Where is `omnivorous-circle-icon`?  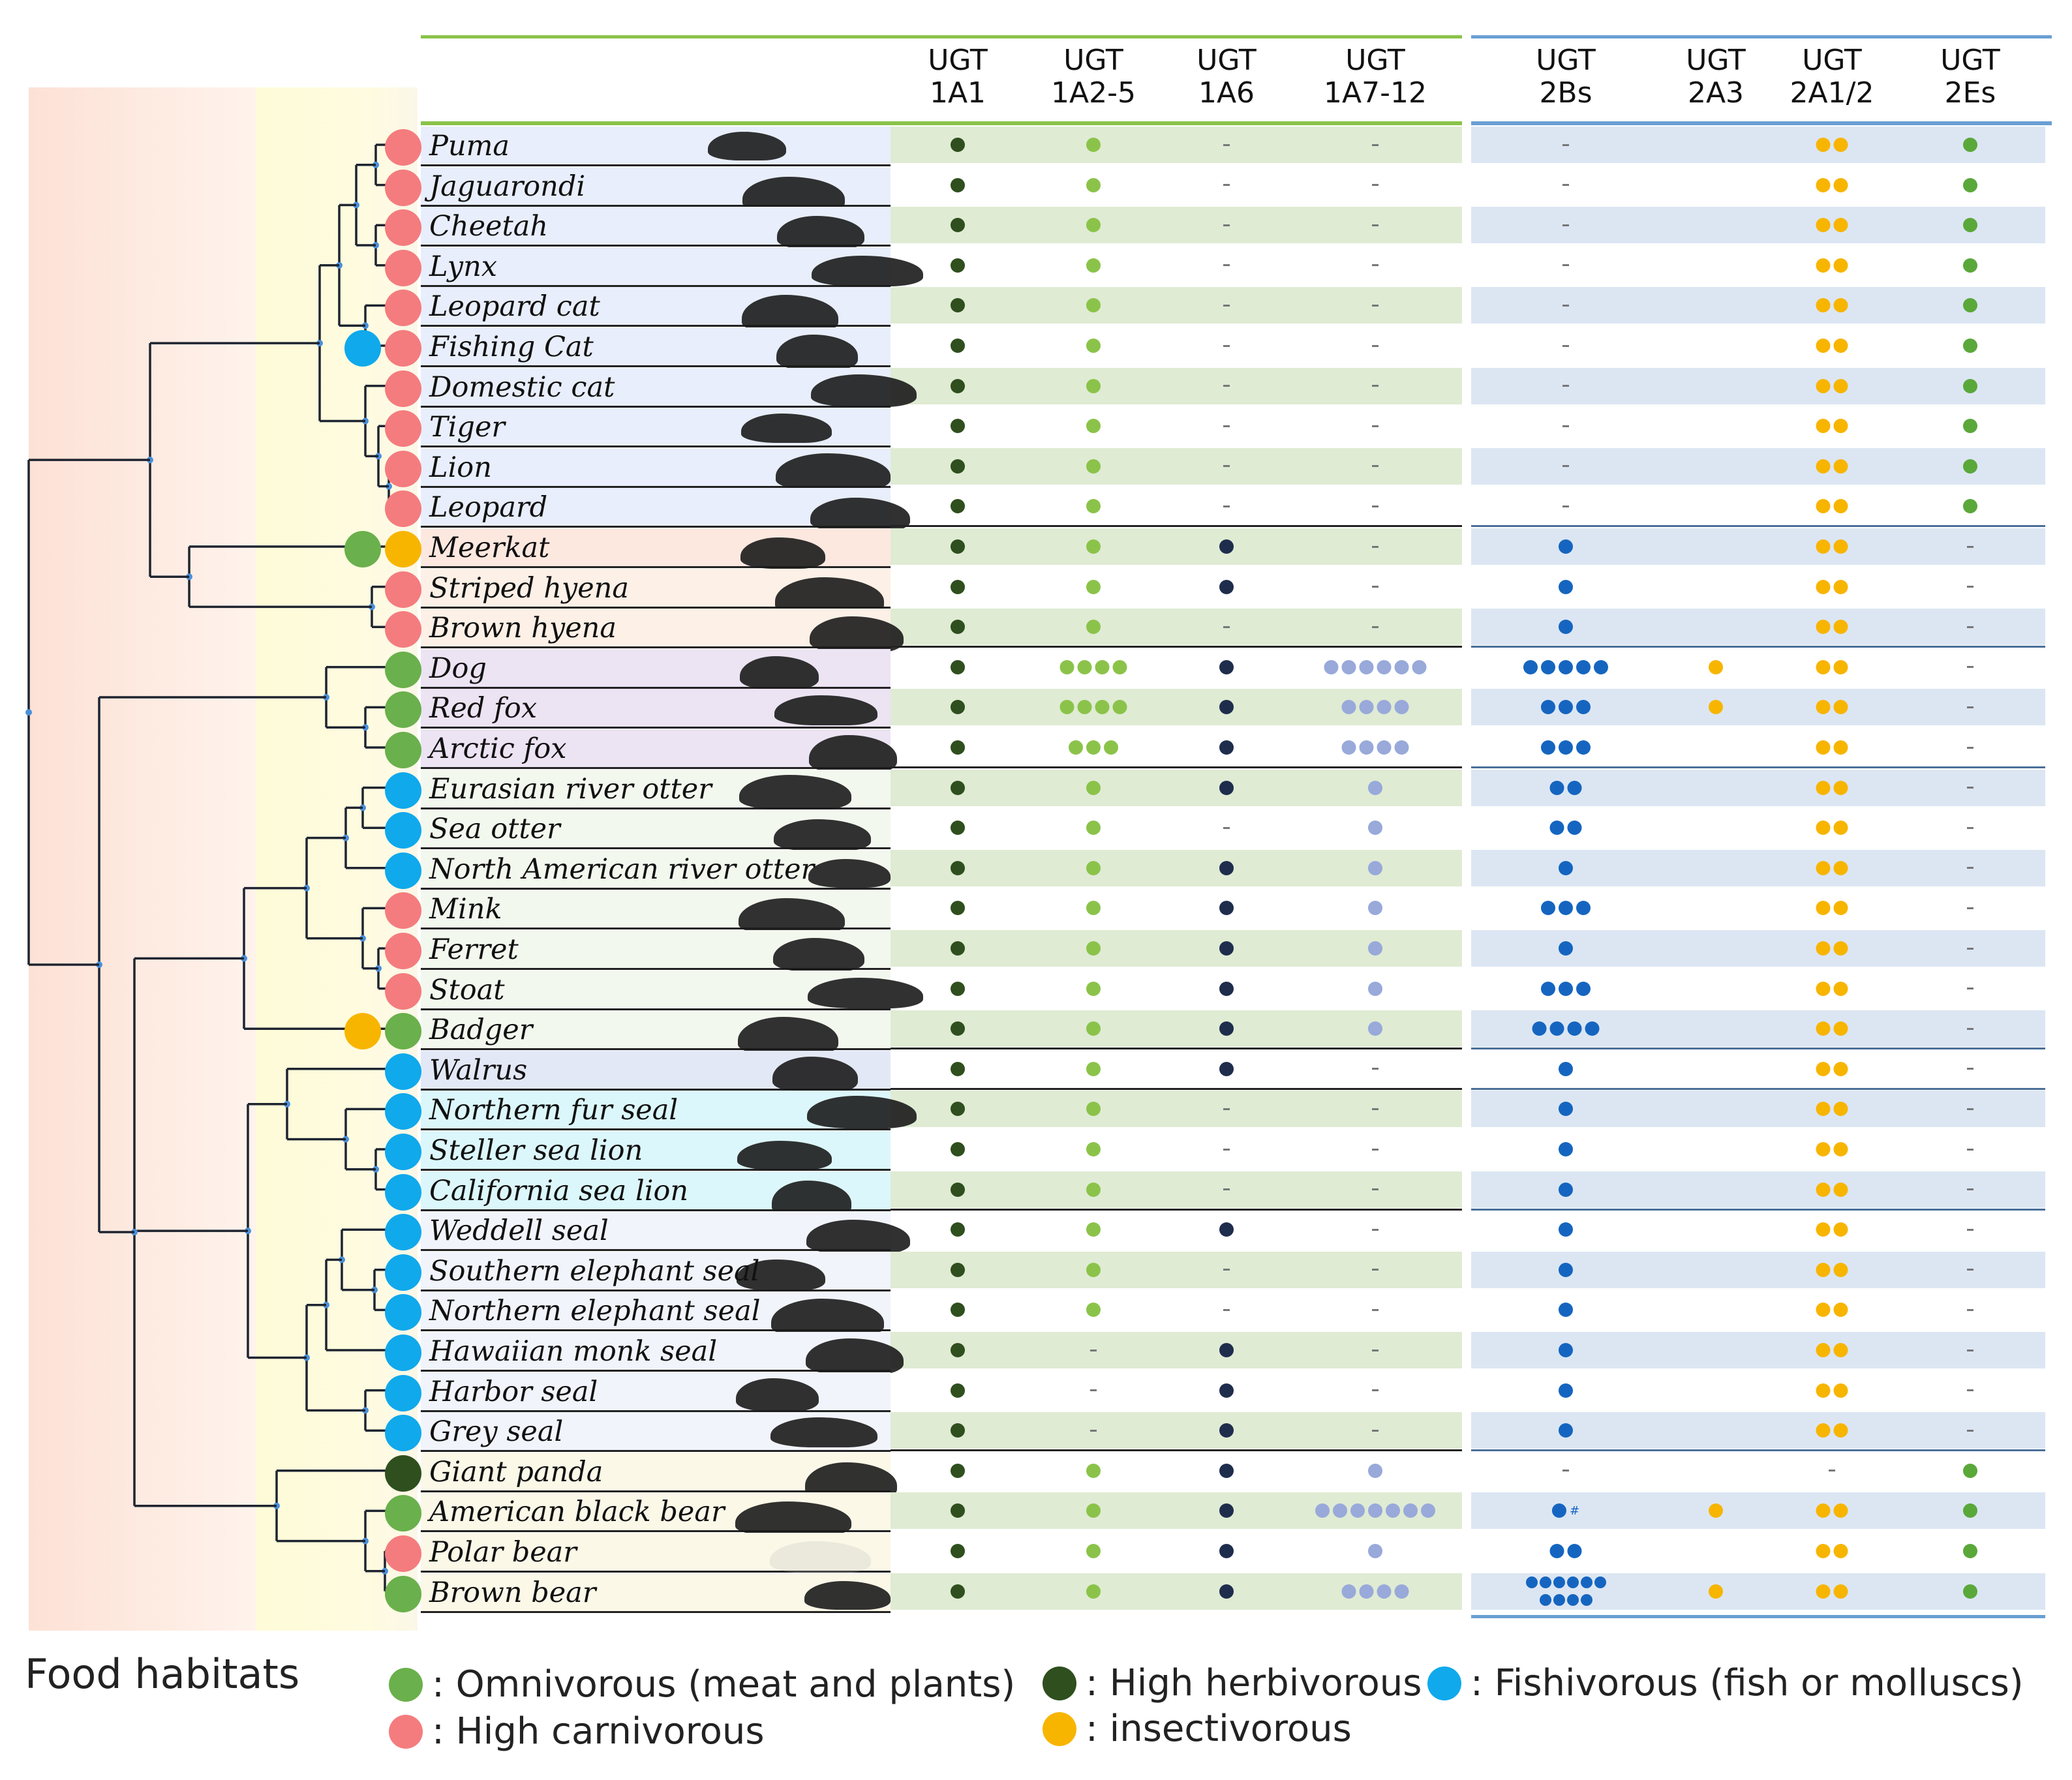
omnivorous-circle-icon is located at coordinates (406, 1684).